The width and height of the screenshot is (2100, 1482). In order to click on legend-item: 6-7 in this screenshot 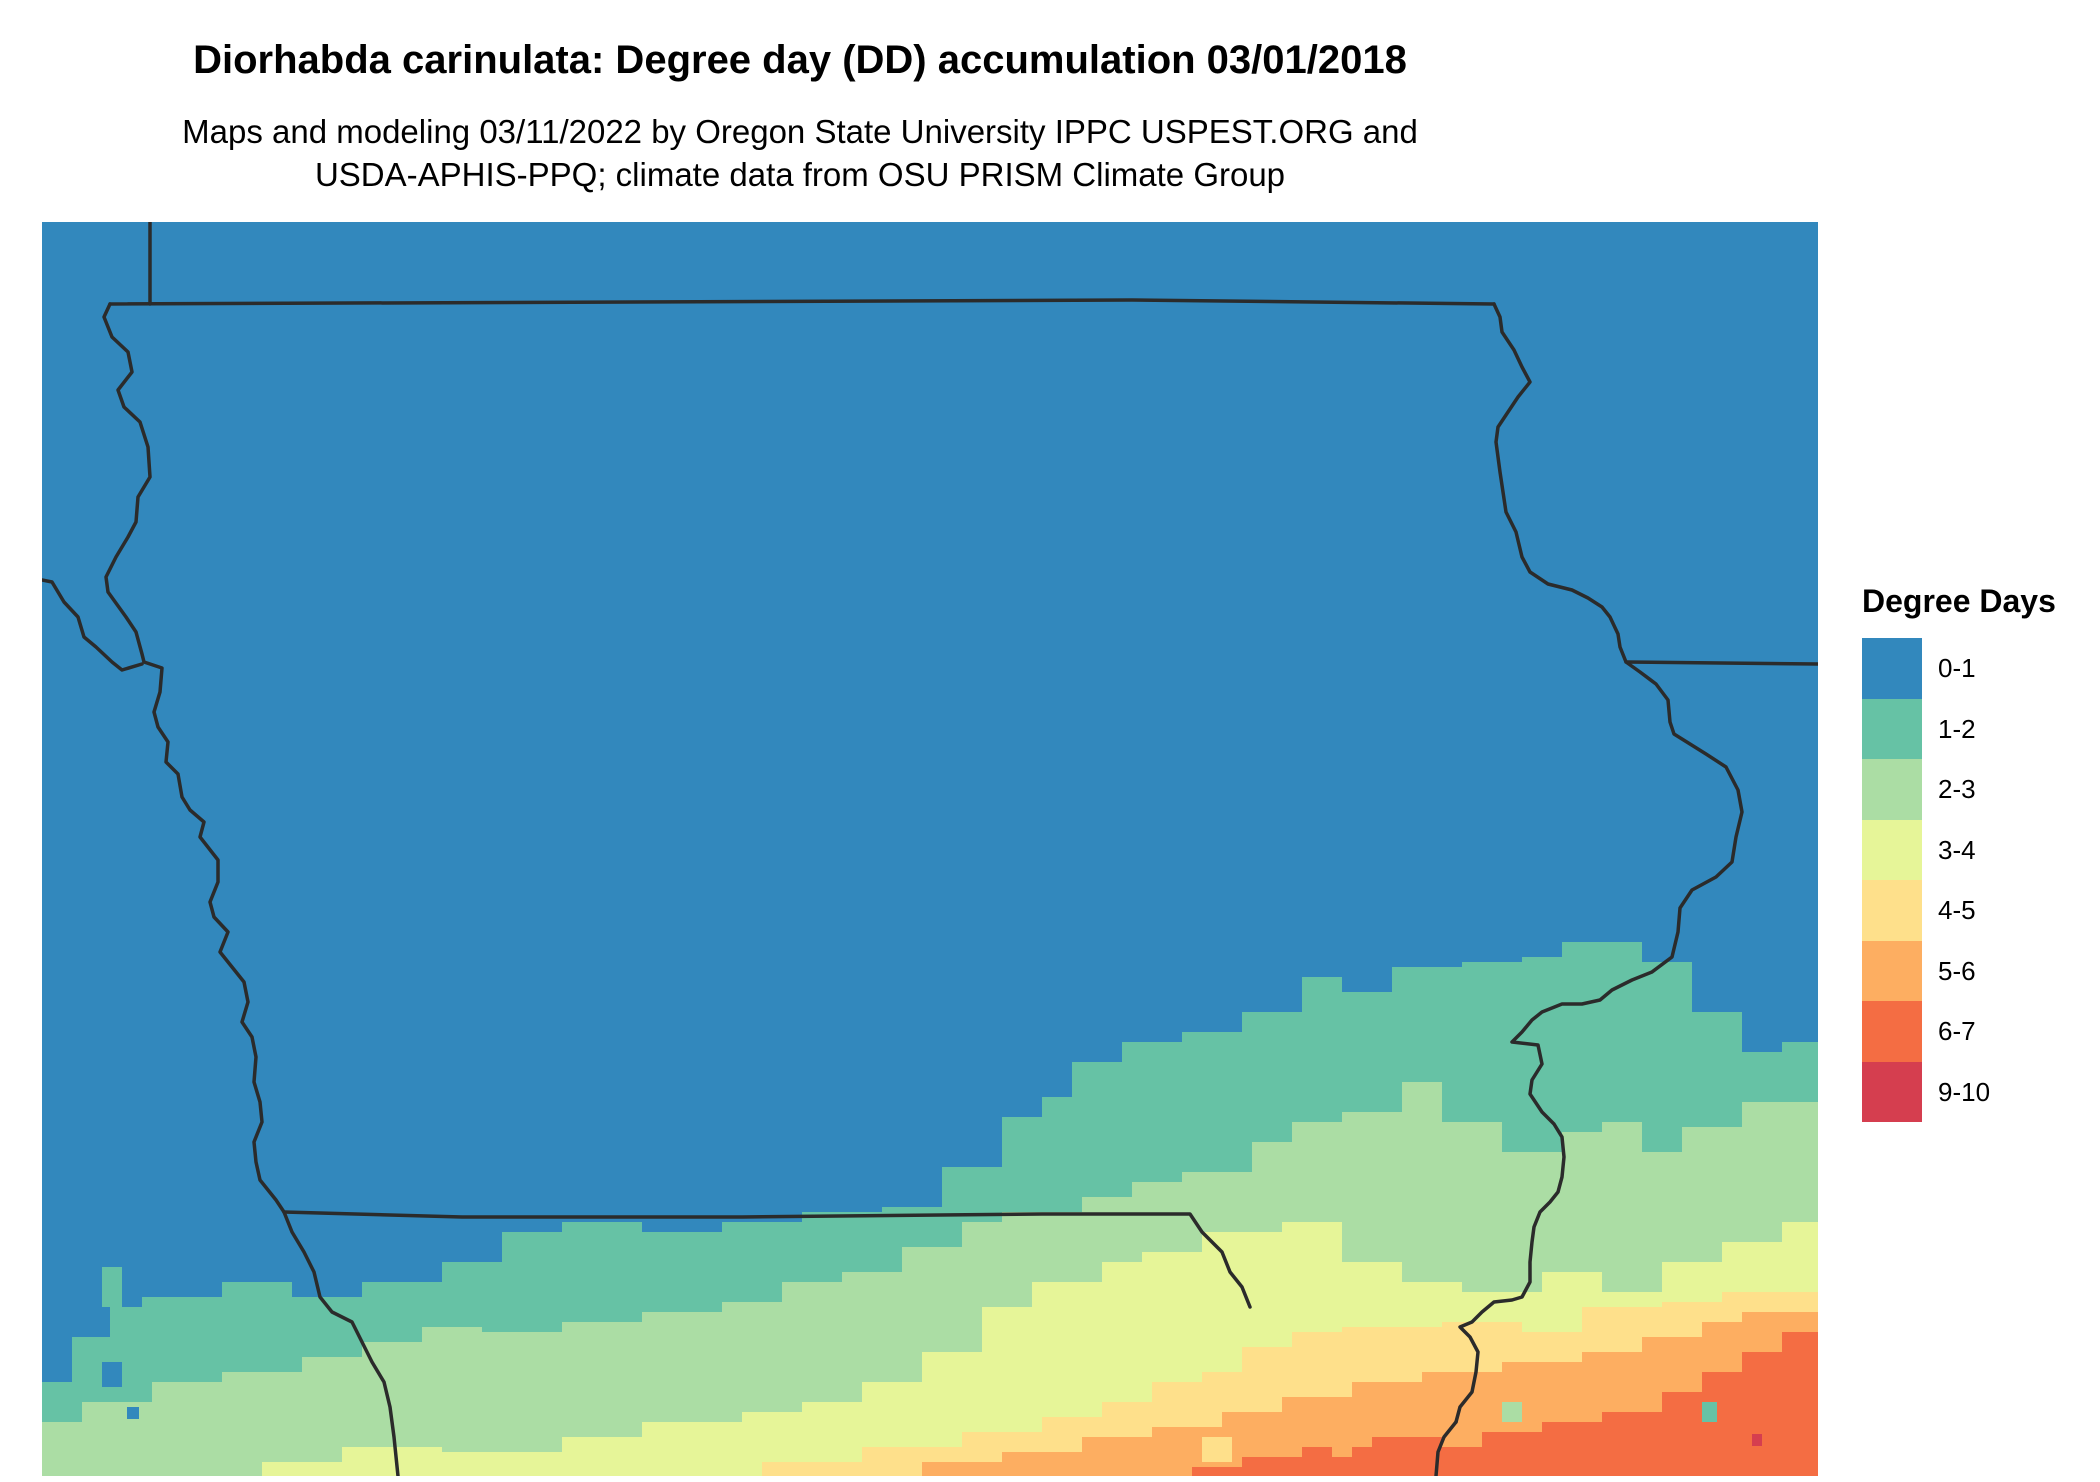, I will do `click(1977, 1031)`.